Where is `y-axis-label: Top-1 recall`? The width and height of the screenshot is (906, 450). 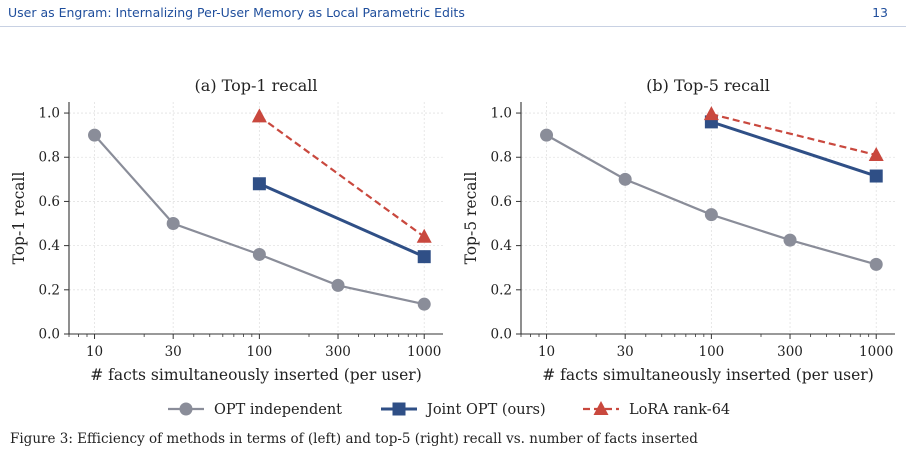
y-axis-label: Top-1 recall is located at coordinates (19, 218).